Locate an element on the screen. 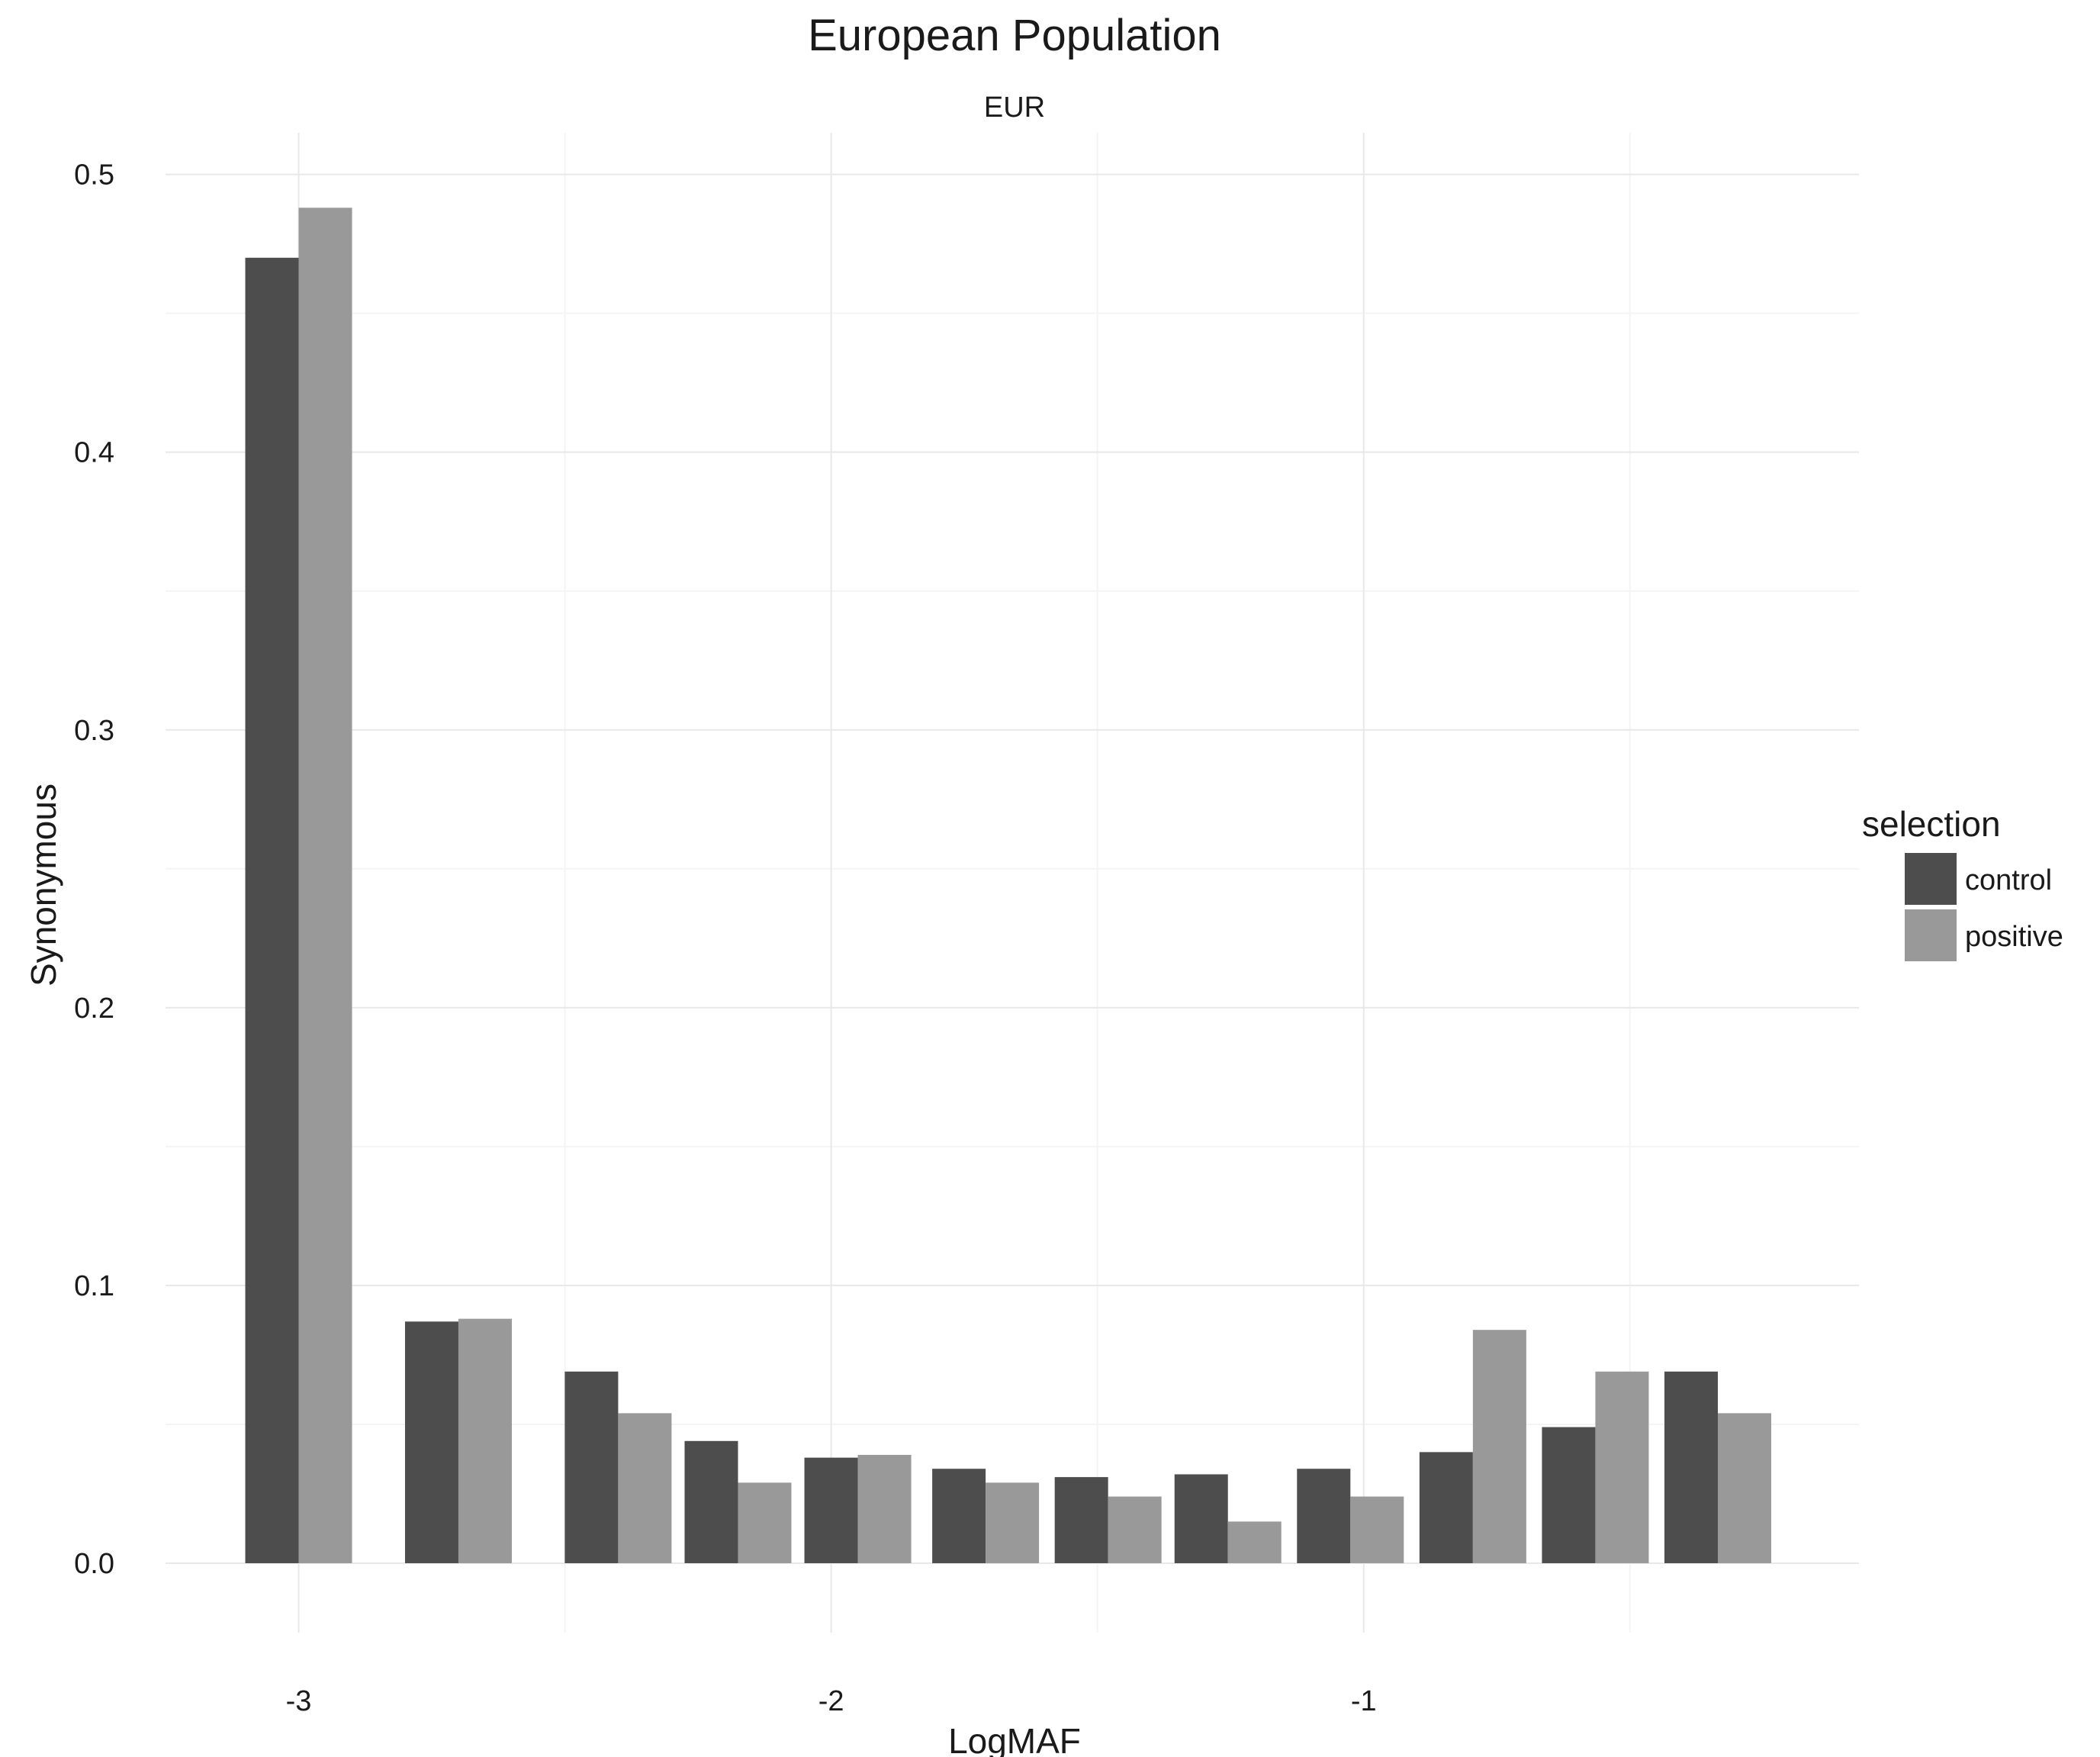 This screenshot has width=2100, height=1757. y-axis-title: Synonymous is located at coordinates (43, 885).